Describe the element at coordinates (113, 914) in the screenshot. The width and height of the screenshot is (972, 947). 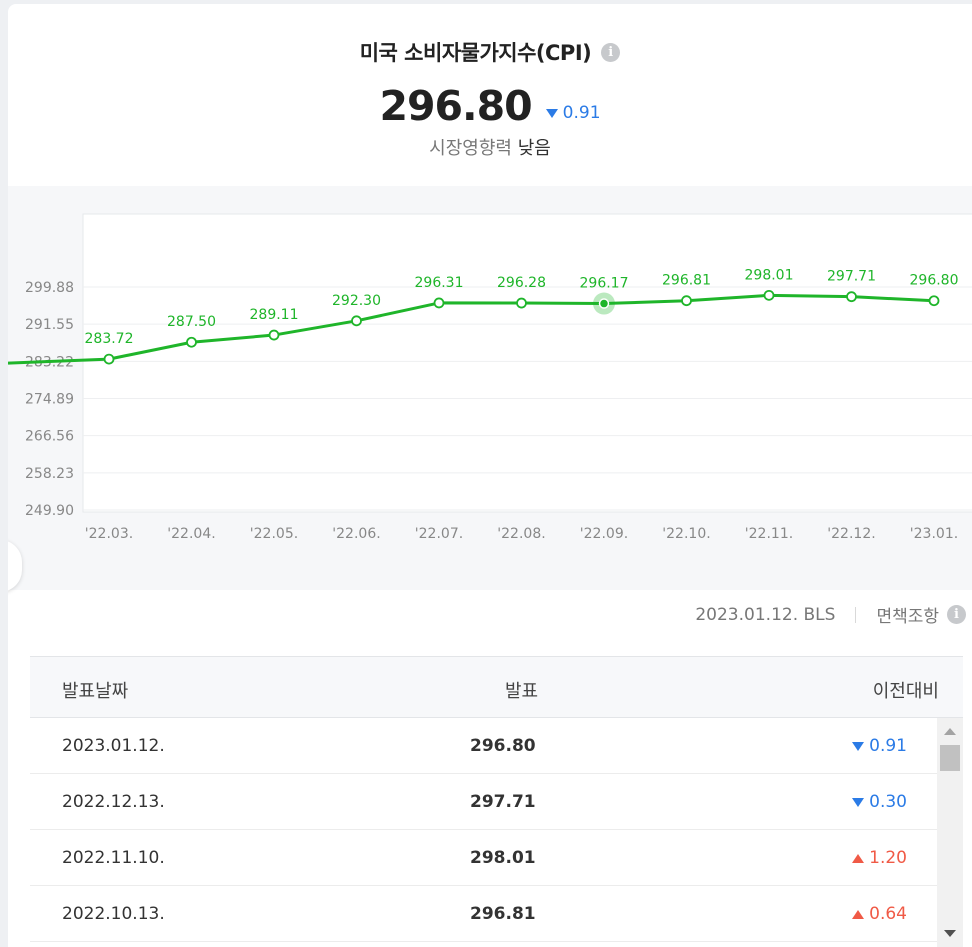
I see `row-date: 2022.10.13.` at that location.